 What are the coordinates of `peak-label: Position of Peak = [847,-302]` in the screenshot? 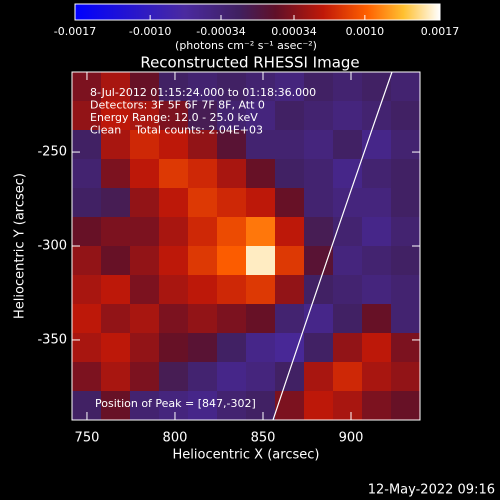 It's located at (175, 403).